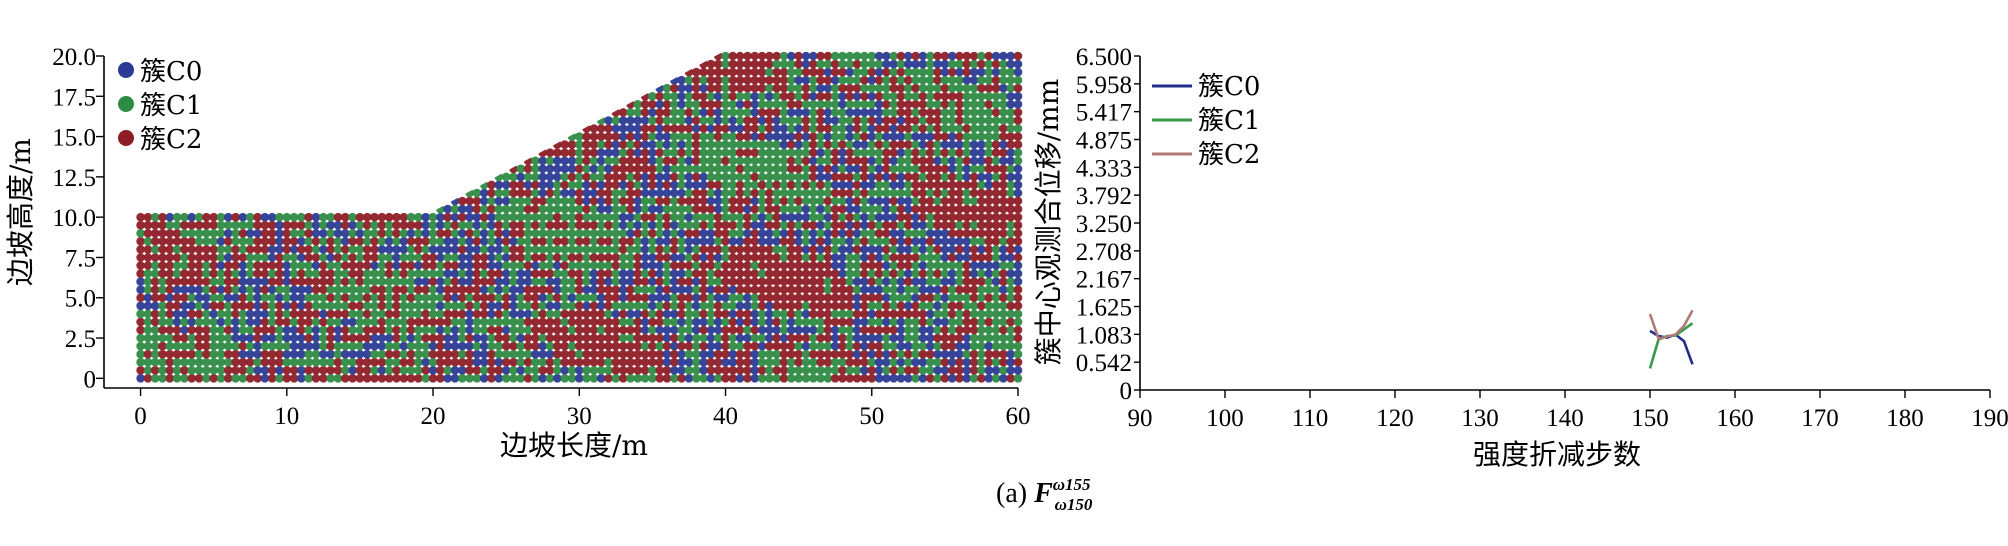 Image resolution: width=2008 pixels, height=546 pixels. I want to click on left-x-tick-label: 50, so click(871, 416).